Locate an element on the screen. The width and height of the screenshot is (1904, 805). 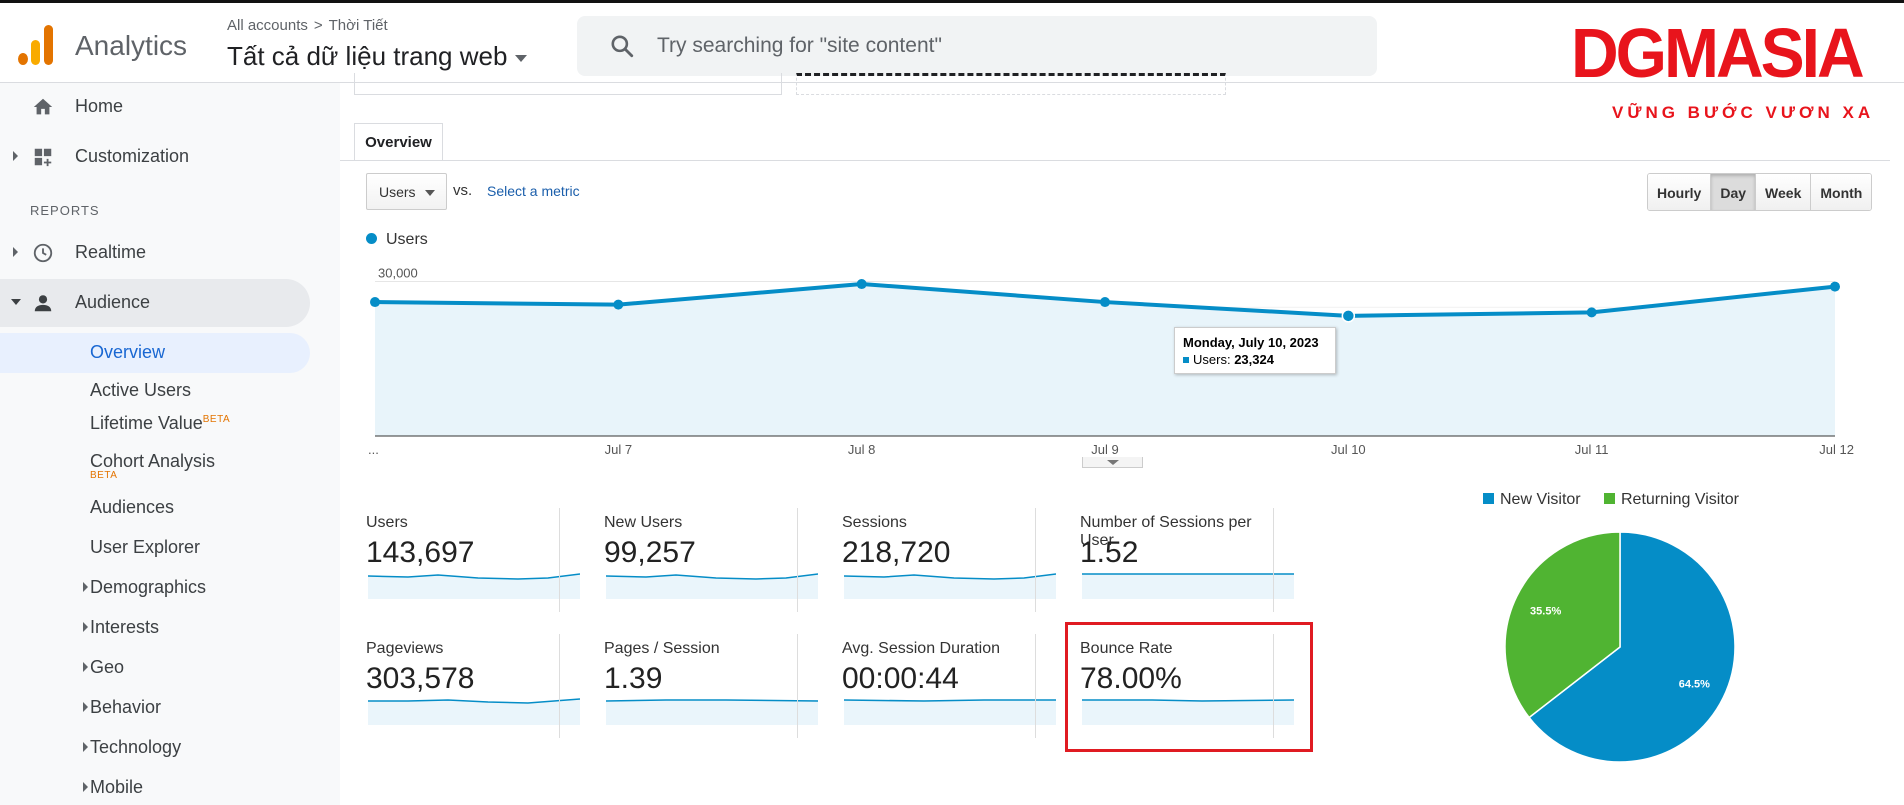
vs-label: vs. is located at coordinates (463, 190).